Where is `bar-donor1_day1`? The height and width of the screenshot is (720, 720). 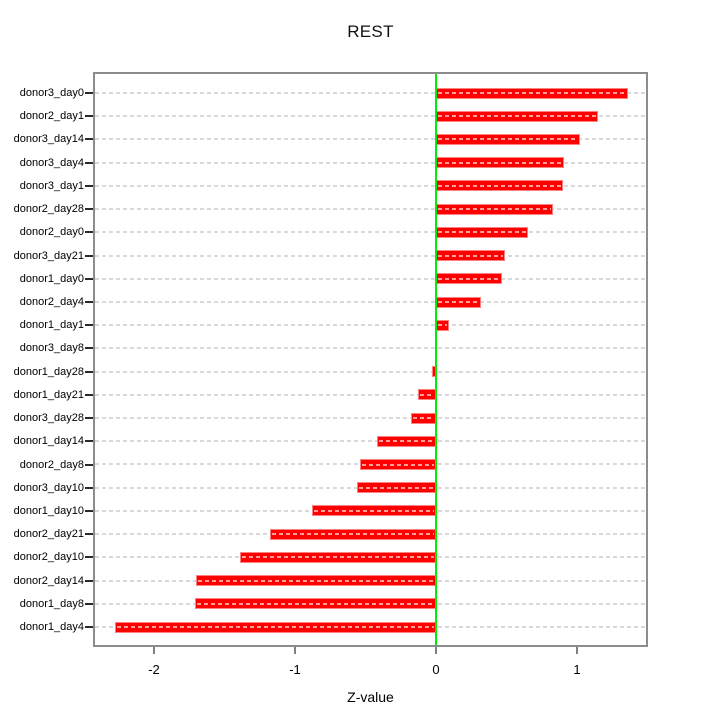
bar-donor1_day1 is located at coordinates (442, 325).